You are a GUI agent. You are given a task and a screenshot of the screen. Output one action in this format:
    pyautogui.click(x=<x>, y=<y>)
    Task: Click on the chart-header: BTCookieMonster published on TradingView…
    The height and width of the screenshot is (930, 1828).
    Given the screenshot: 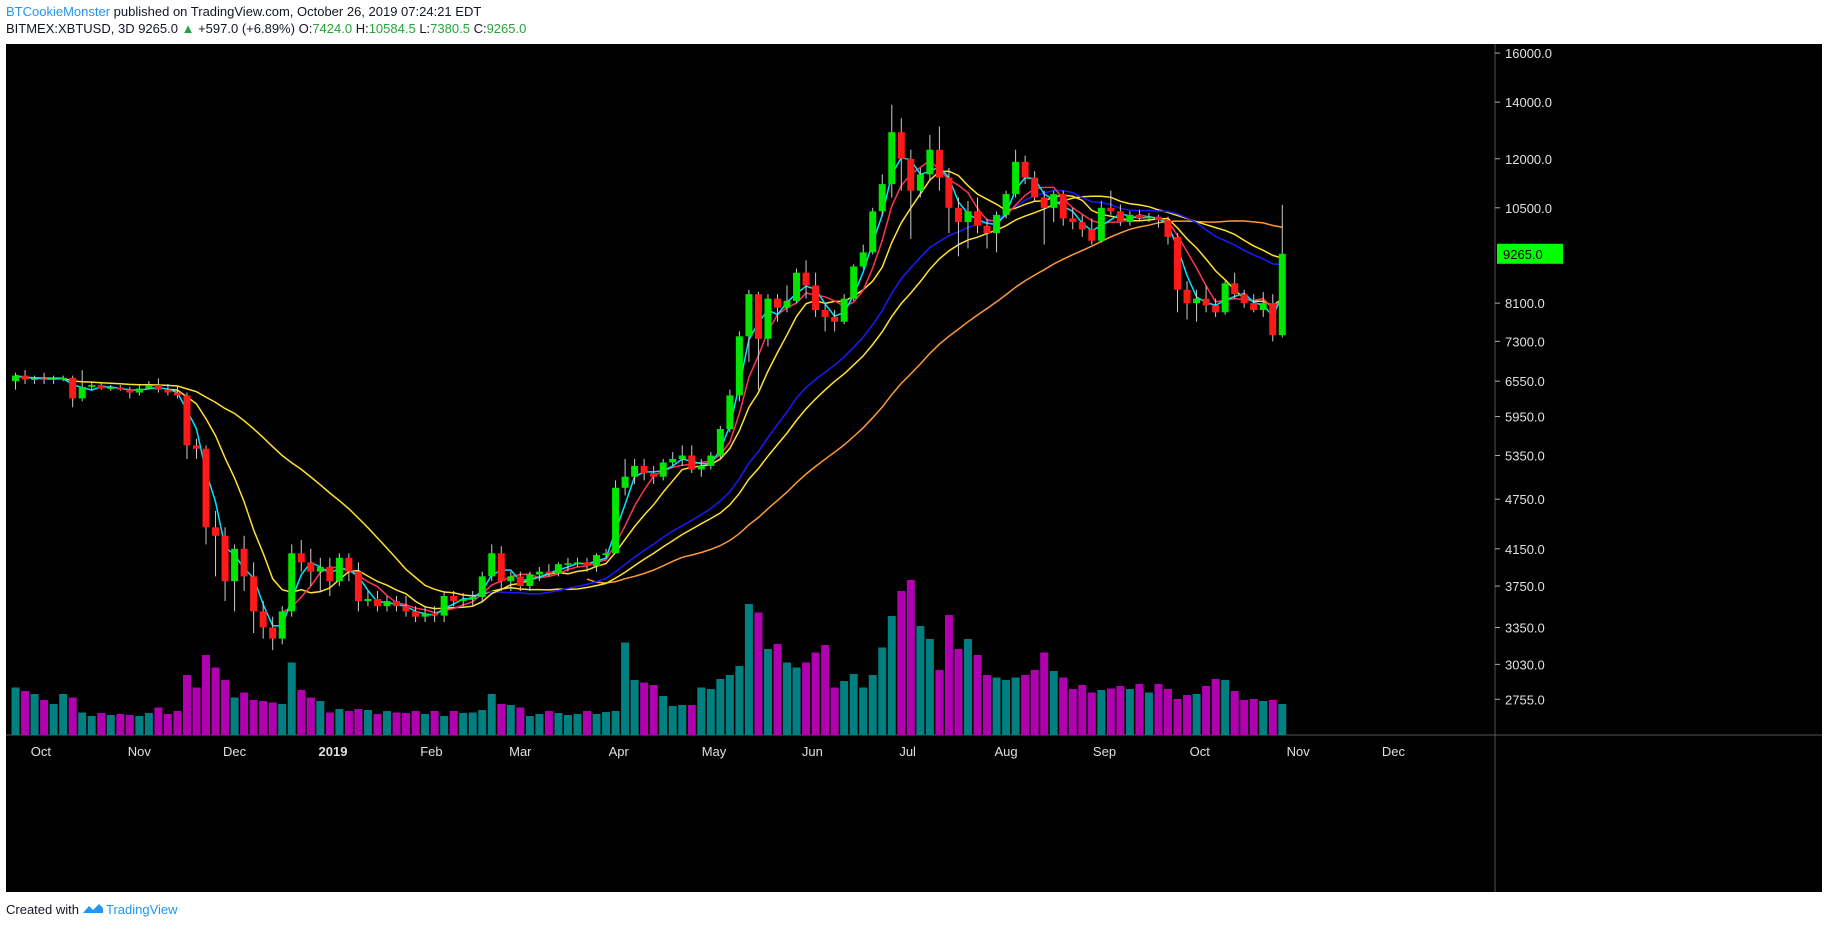 What is the action you would take?
    pyautogui.click(x=914, y=22)
    